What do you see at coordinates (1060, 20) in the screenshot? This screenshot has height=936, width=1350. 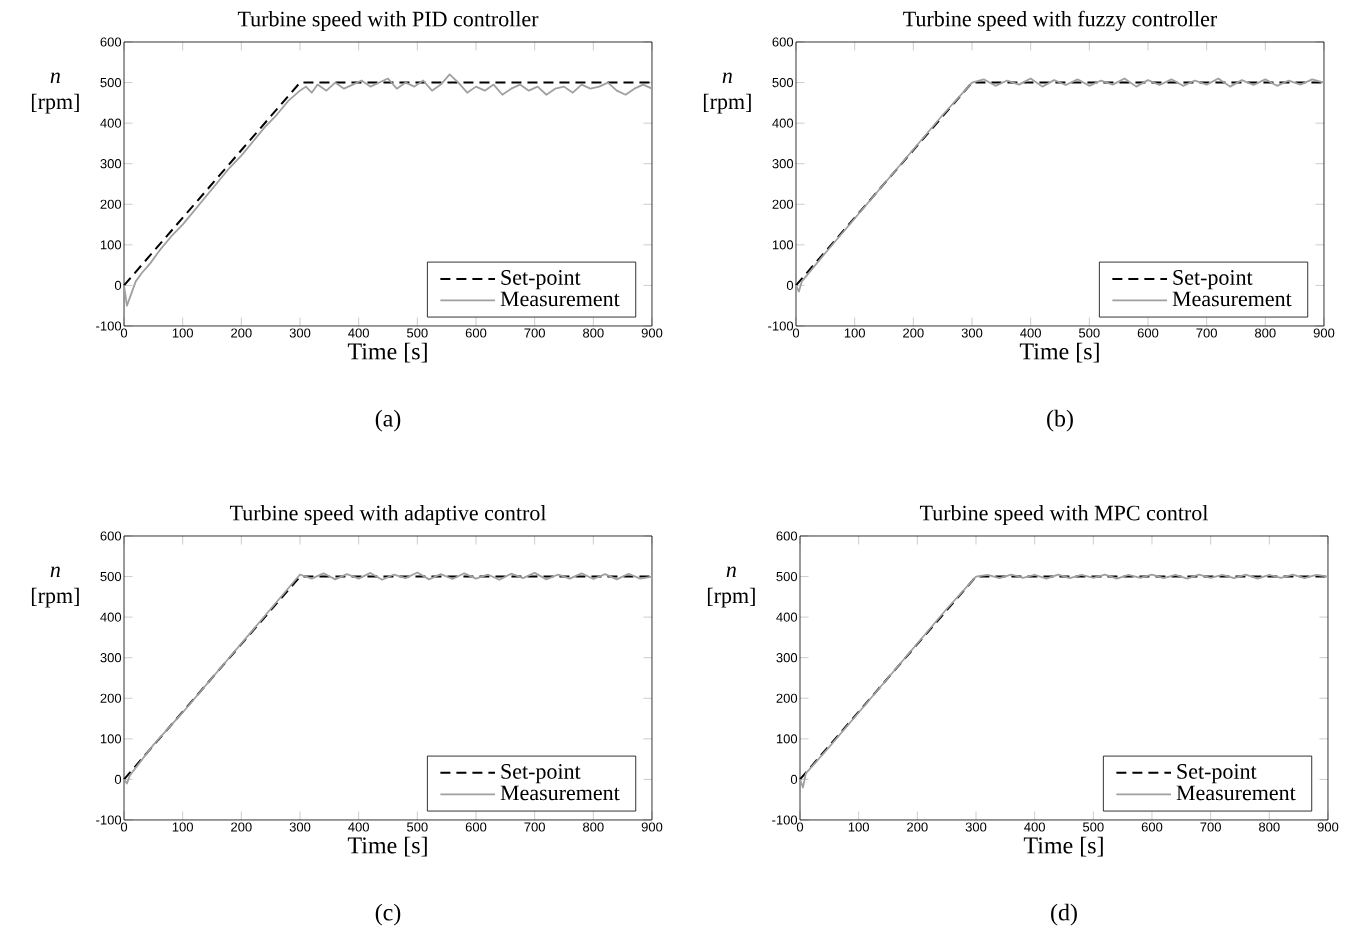 I see `chart-title: Turbine speed with fuzzy controller` at bounding box center [1060, 20].